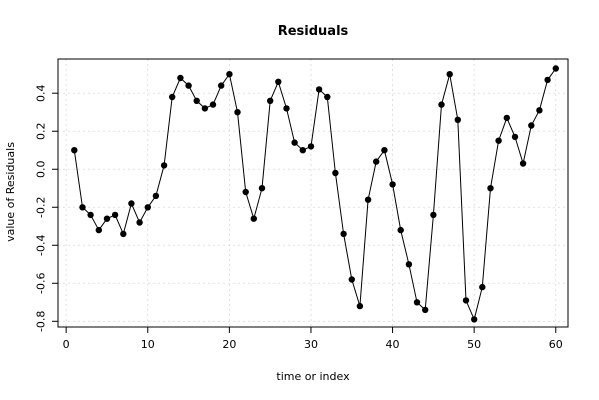  Describe the element at coordinates (41, 283) in the screenshot. I see `y-tick-label: -0.6` at that location.